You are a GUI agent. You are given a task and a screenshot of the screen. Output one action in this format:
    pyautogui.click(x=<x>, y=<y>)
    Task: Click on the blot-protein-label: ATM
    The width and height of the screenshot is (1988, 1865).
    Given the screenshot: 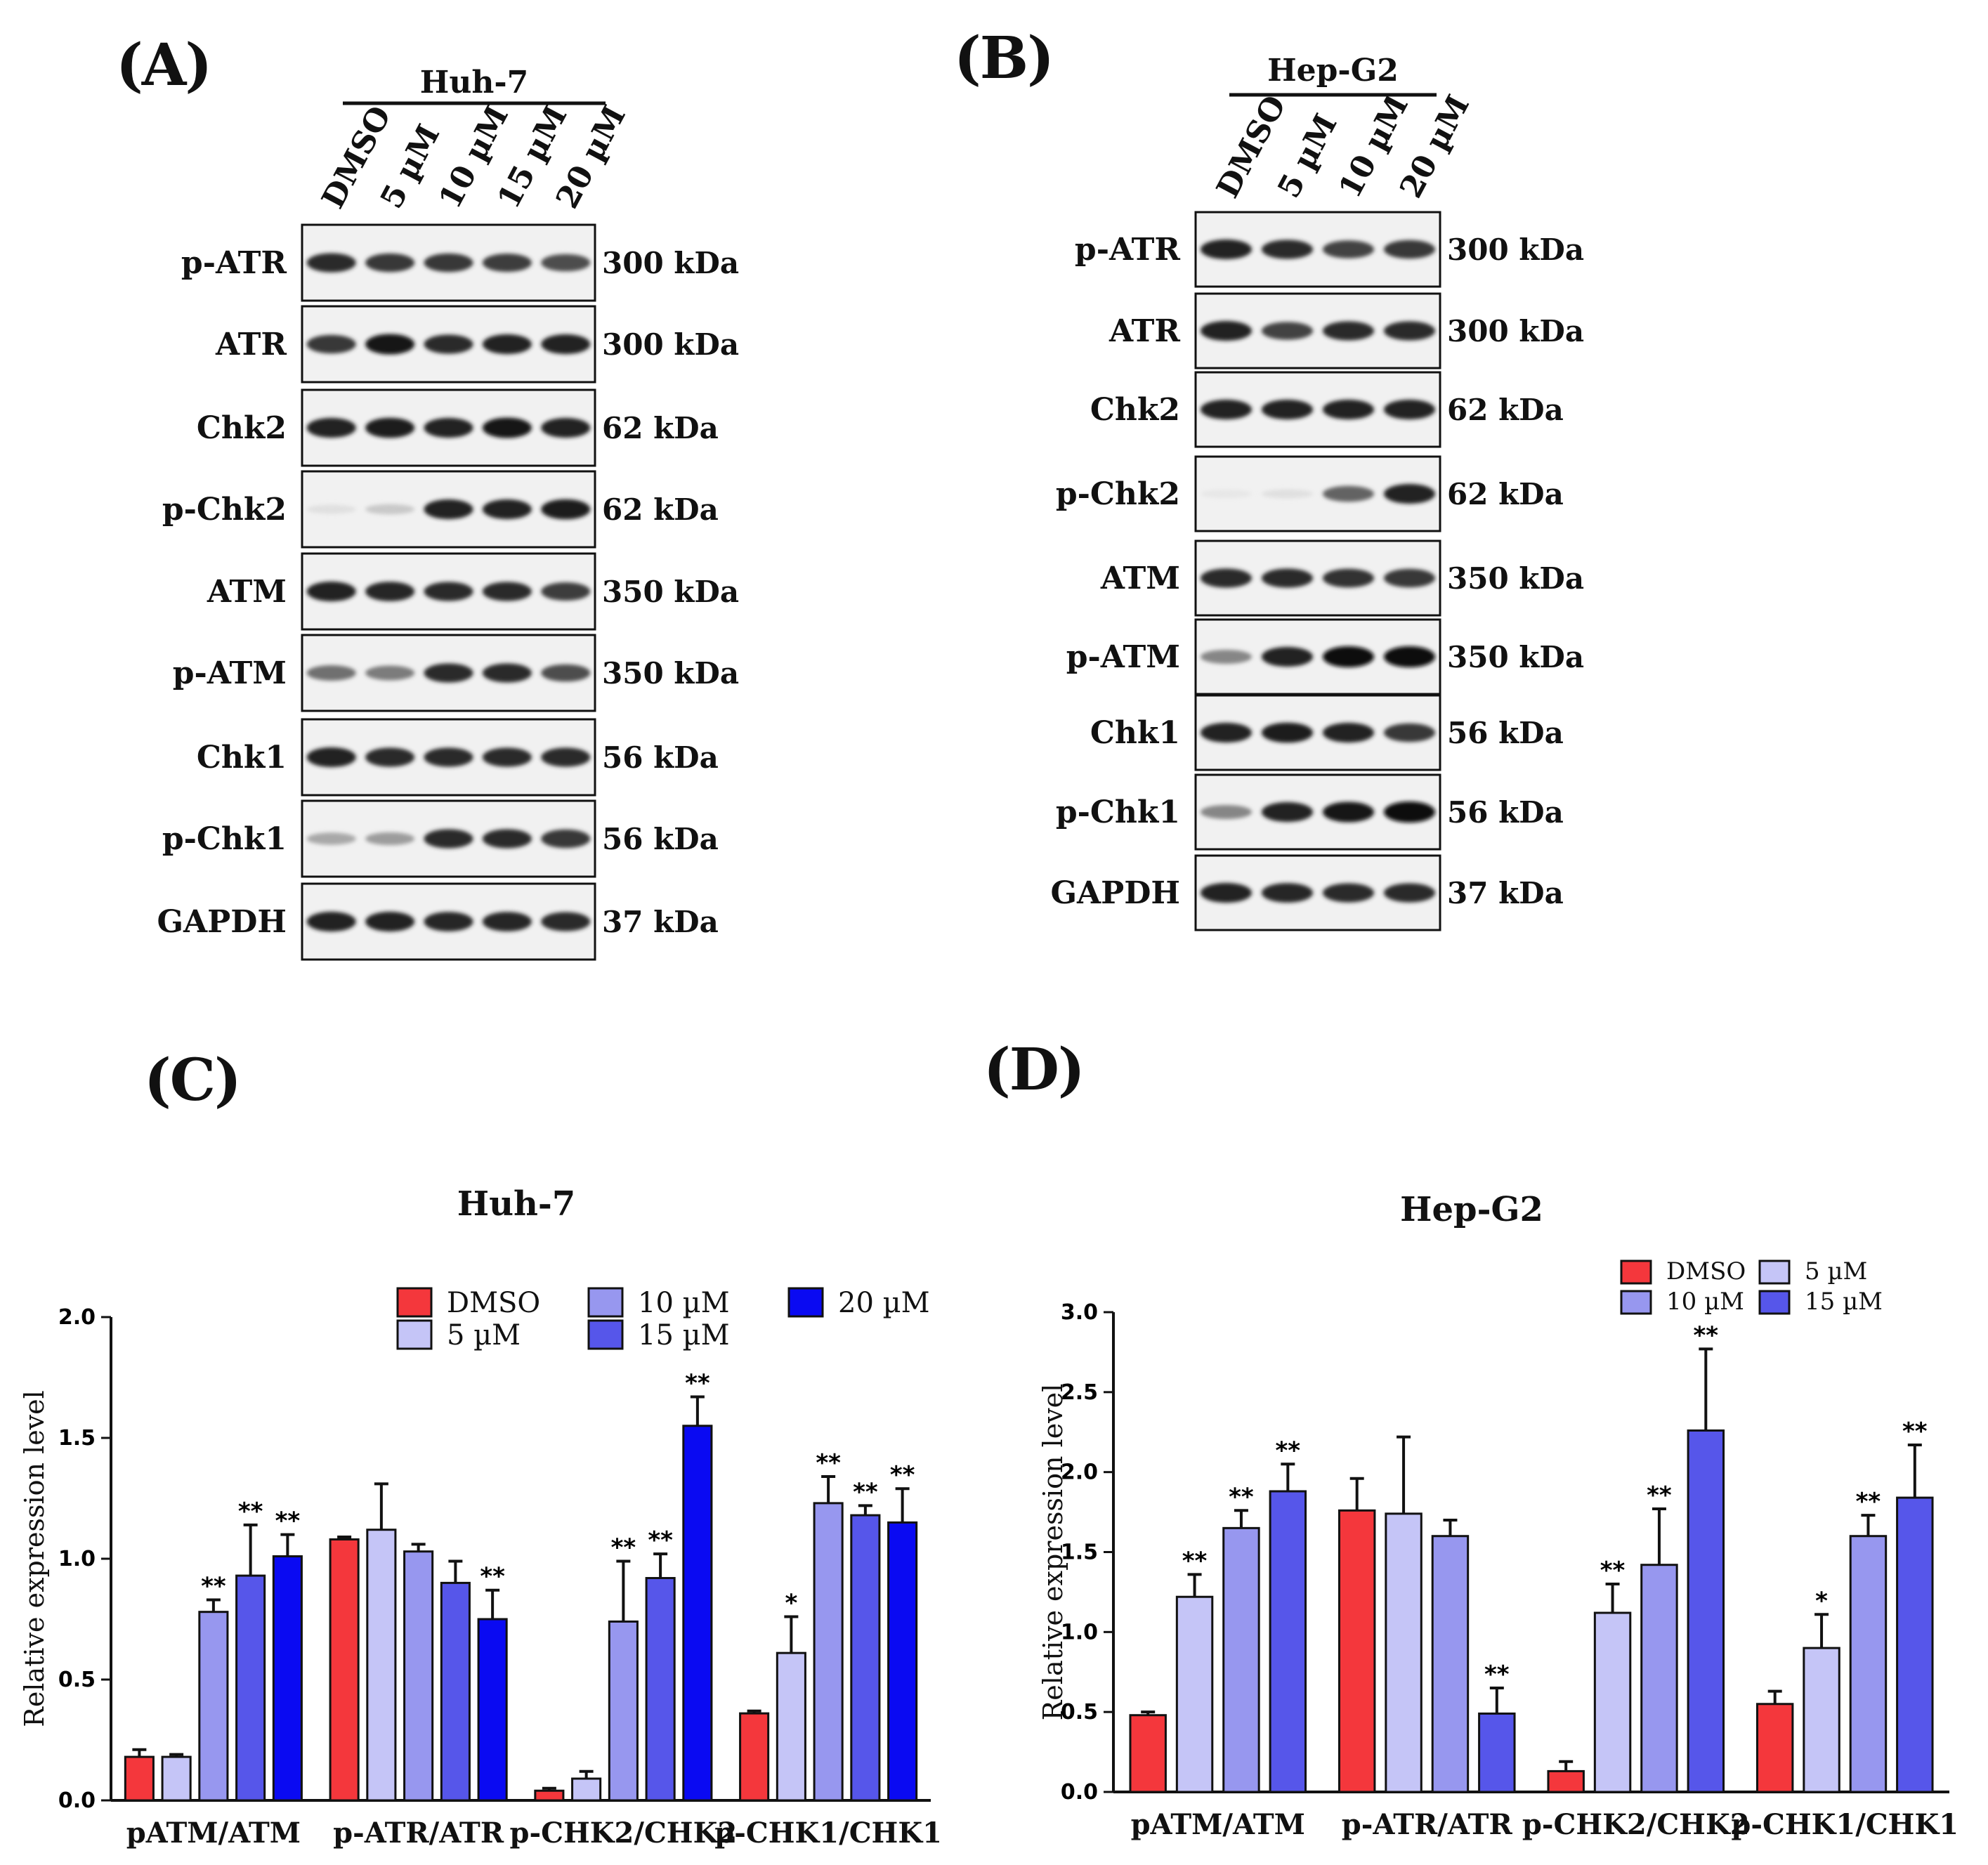 What is the action you would take?
    pyautogui.click(x=247, y=592)
    